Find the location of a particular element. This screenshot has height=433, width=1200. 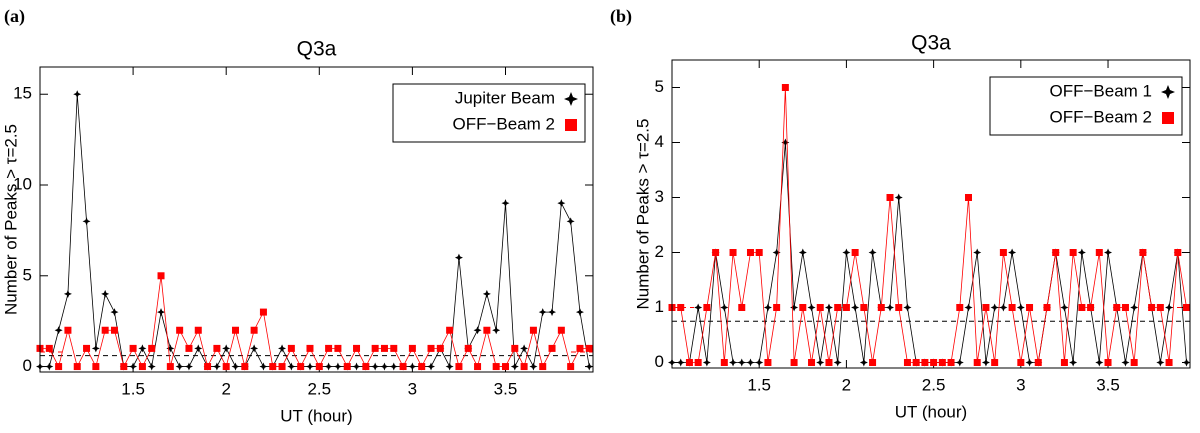

y-axis-label: Number of Peaks > τ=2.5 is located at coordinates (10, 219).